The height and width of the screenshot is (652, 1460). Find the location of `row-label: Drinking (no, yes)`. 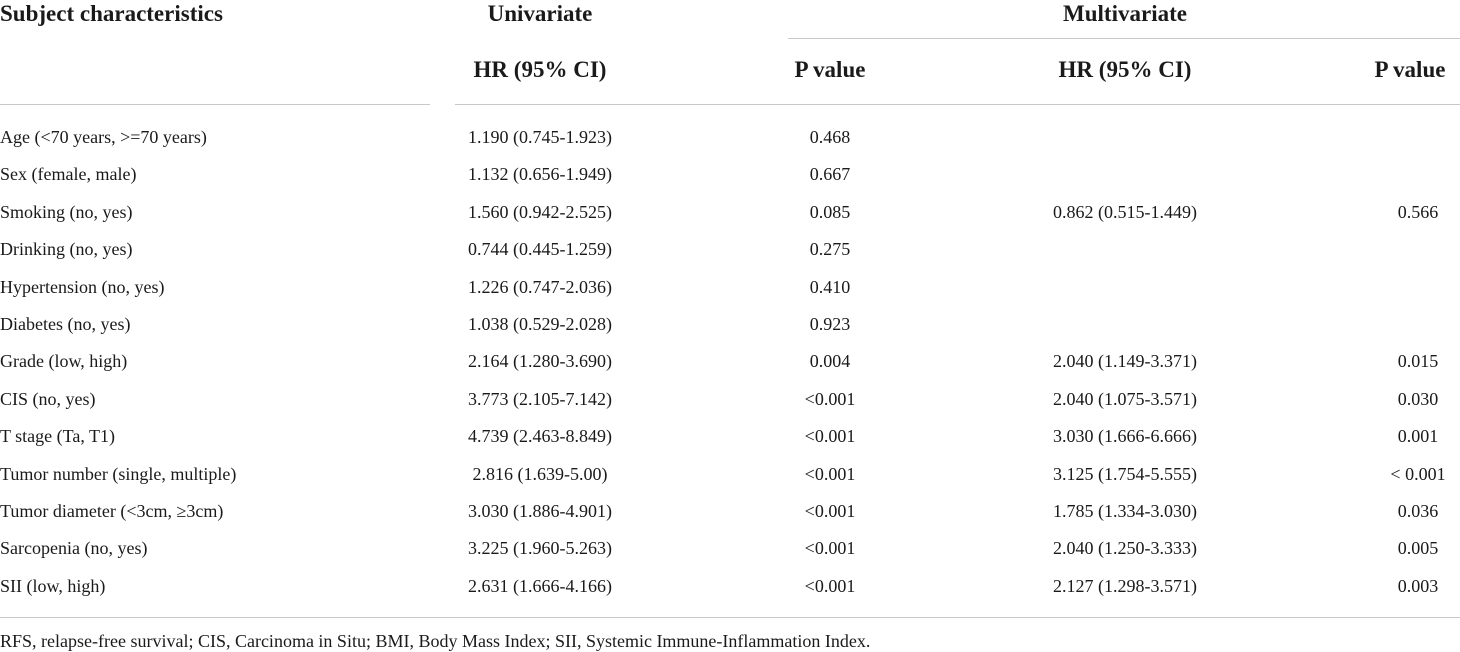

row-label: Drinking (no, yes) is located at coordinates (66, 249).